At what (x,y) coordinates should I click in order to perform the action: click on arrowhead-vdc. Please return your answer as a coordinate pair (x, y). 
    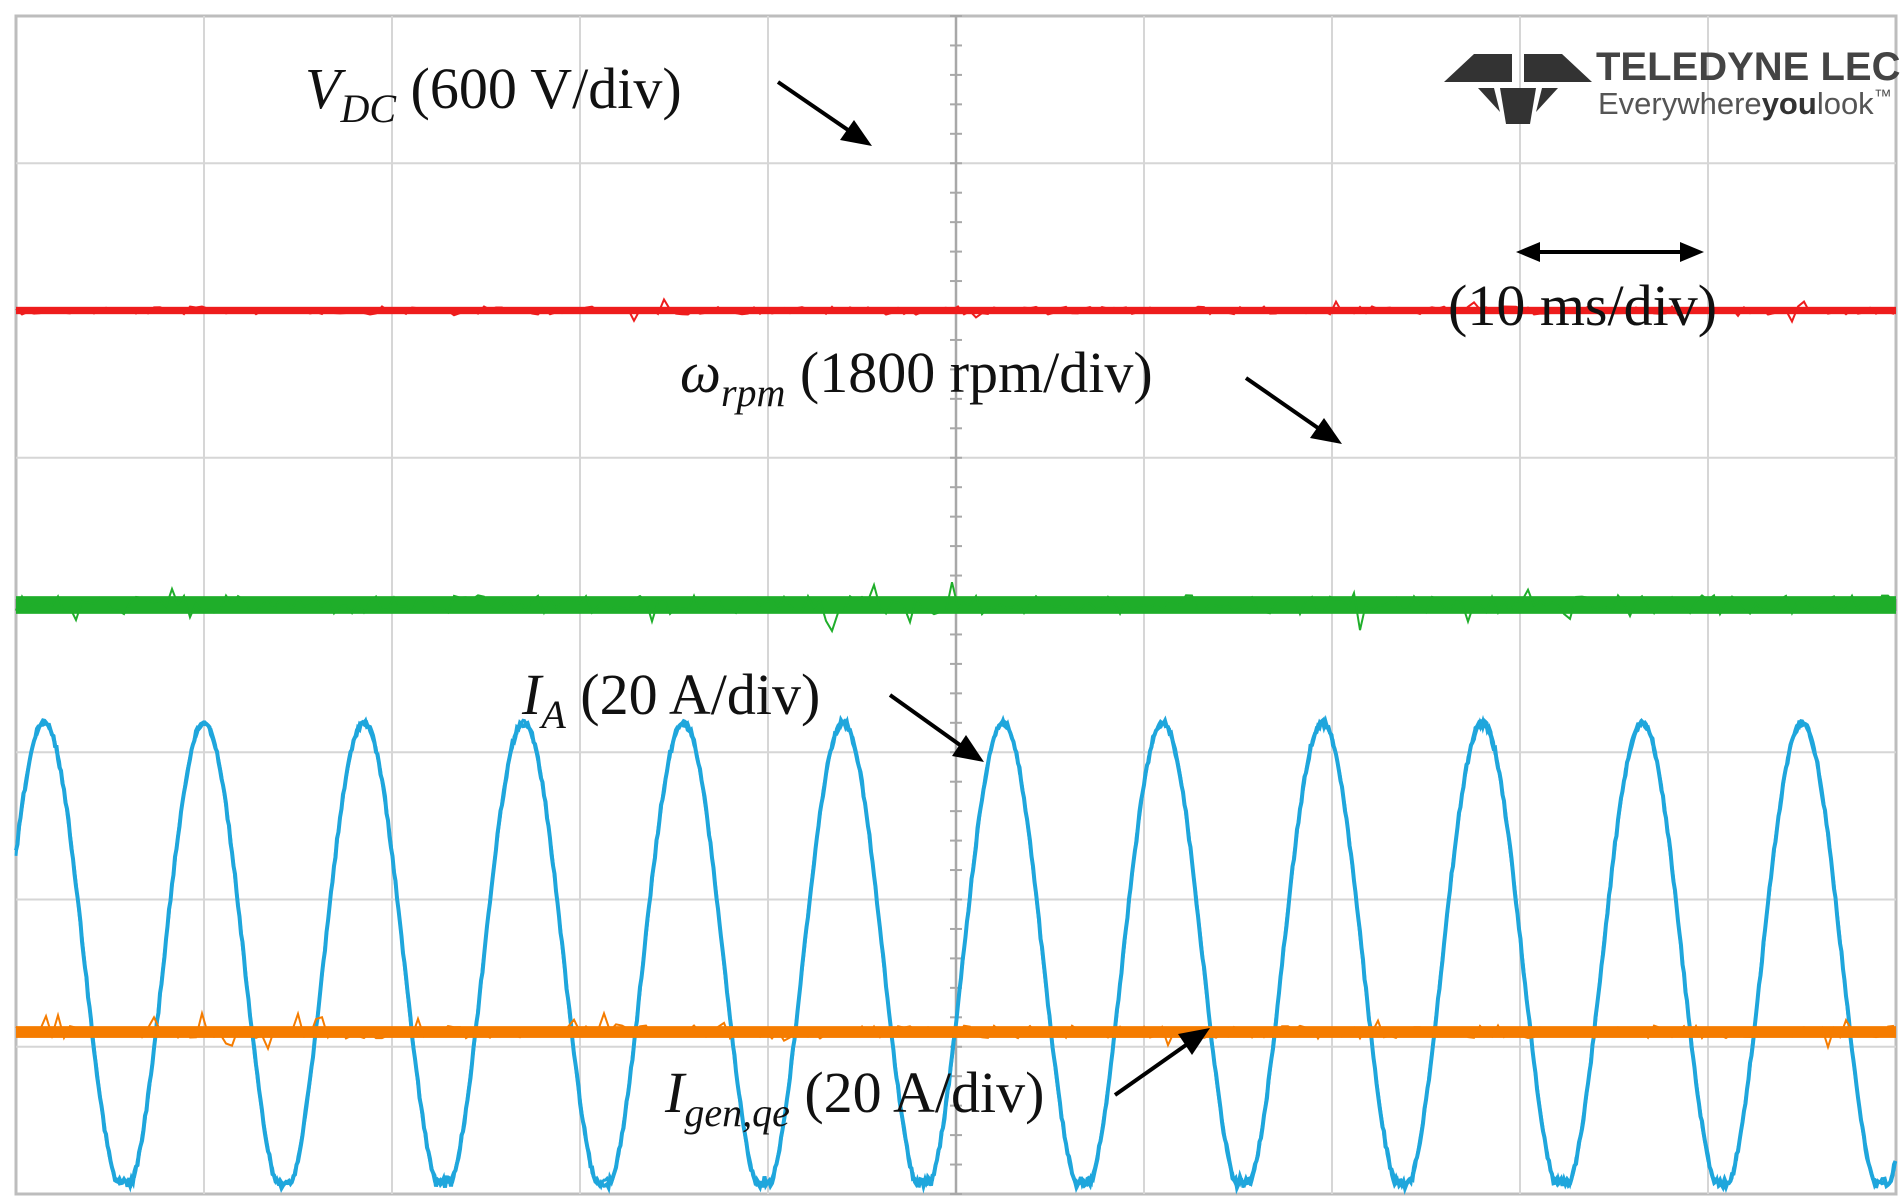
    Looking at the image, I should click on (856, 133).